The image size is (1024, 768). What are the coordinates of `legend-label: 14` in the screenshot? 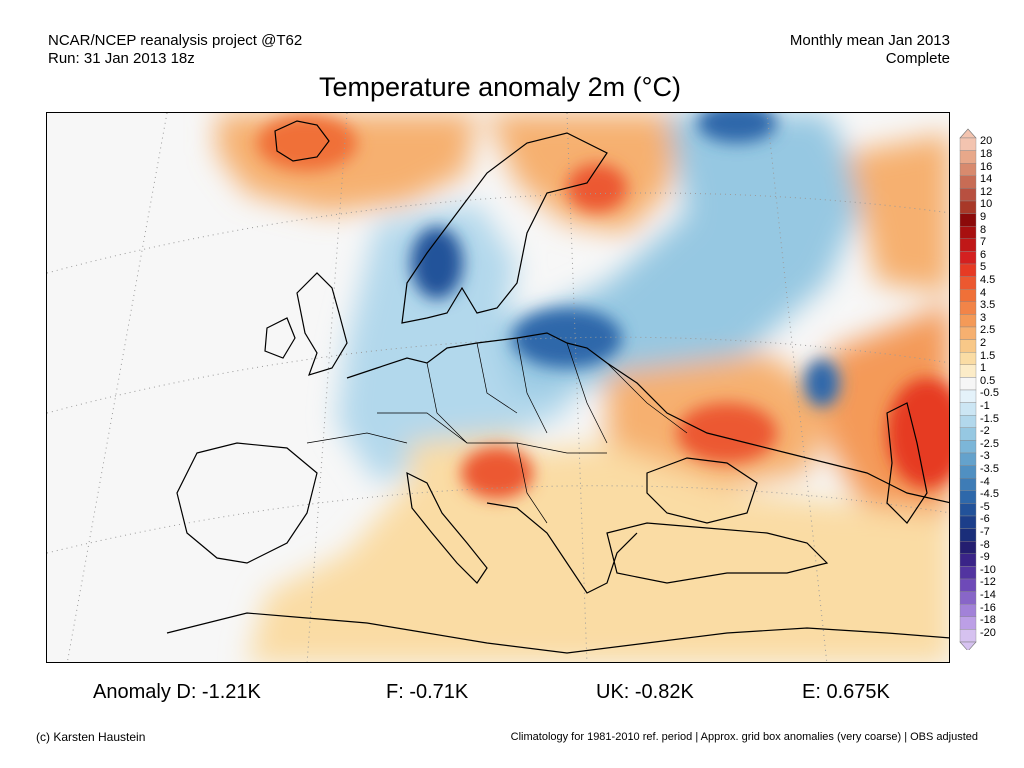 It's located at (986, 179).